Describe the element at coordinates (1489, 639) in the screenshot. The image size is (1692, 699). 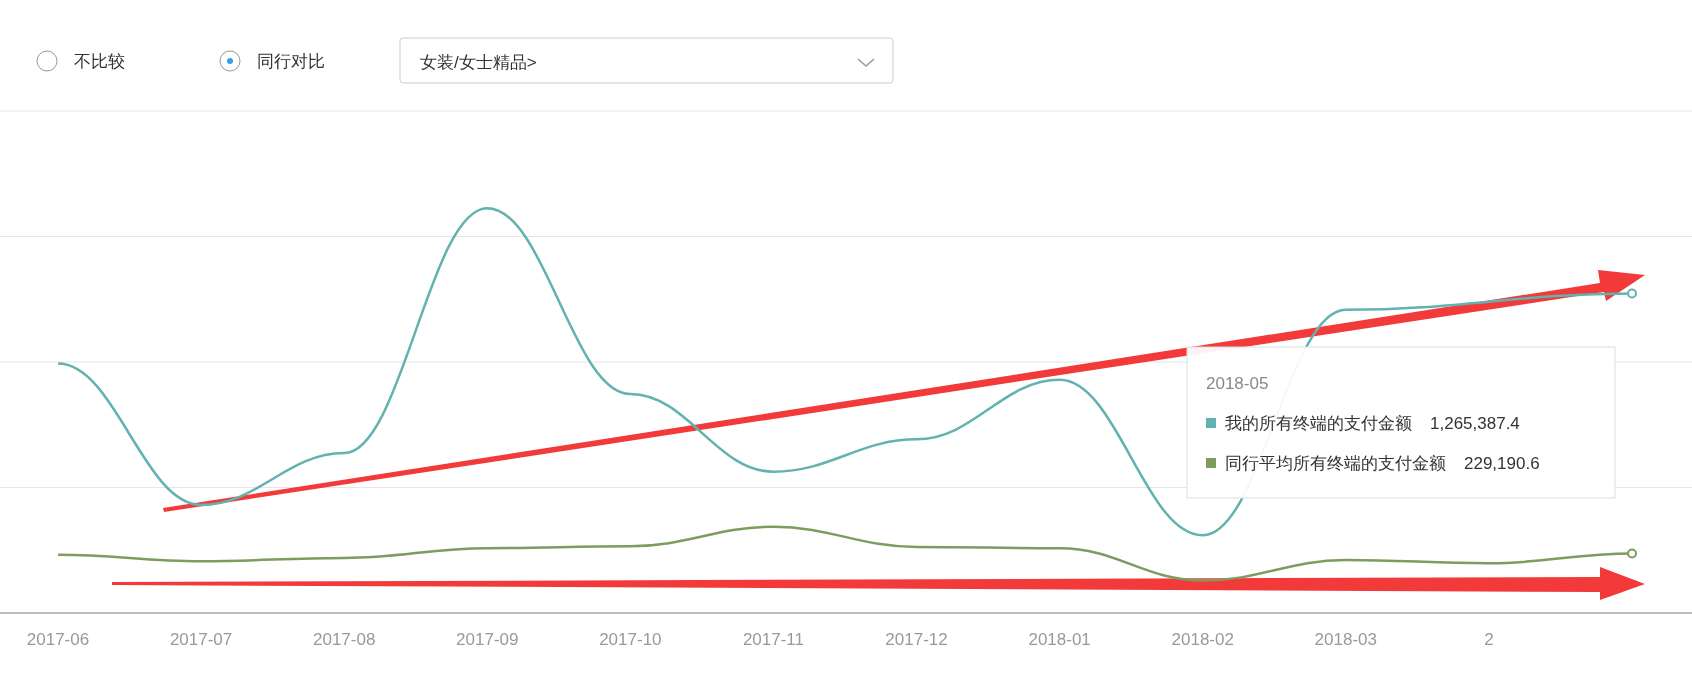
I see `x-tick-label: 2` at that location.